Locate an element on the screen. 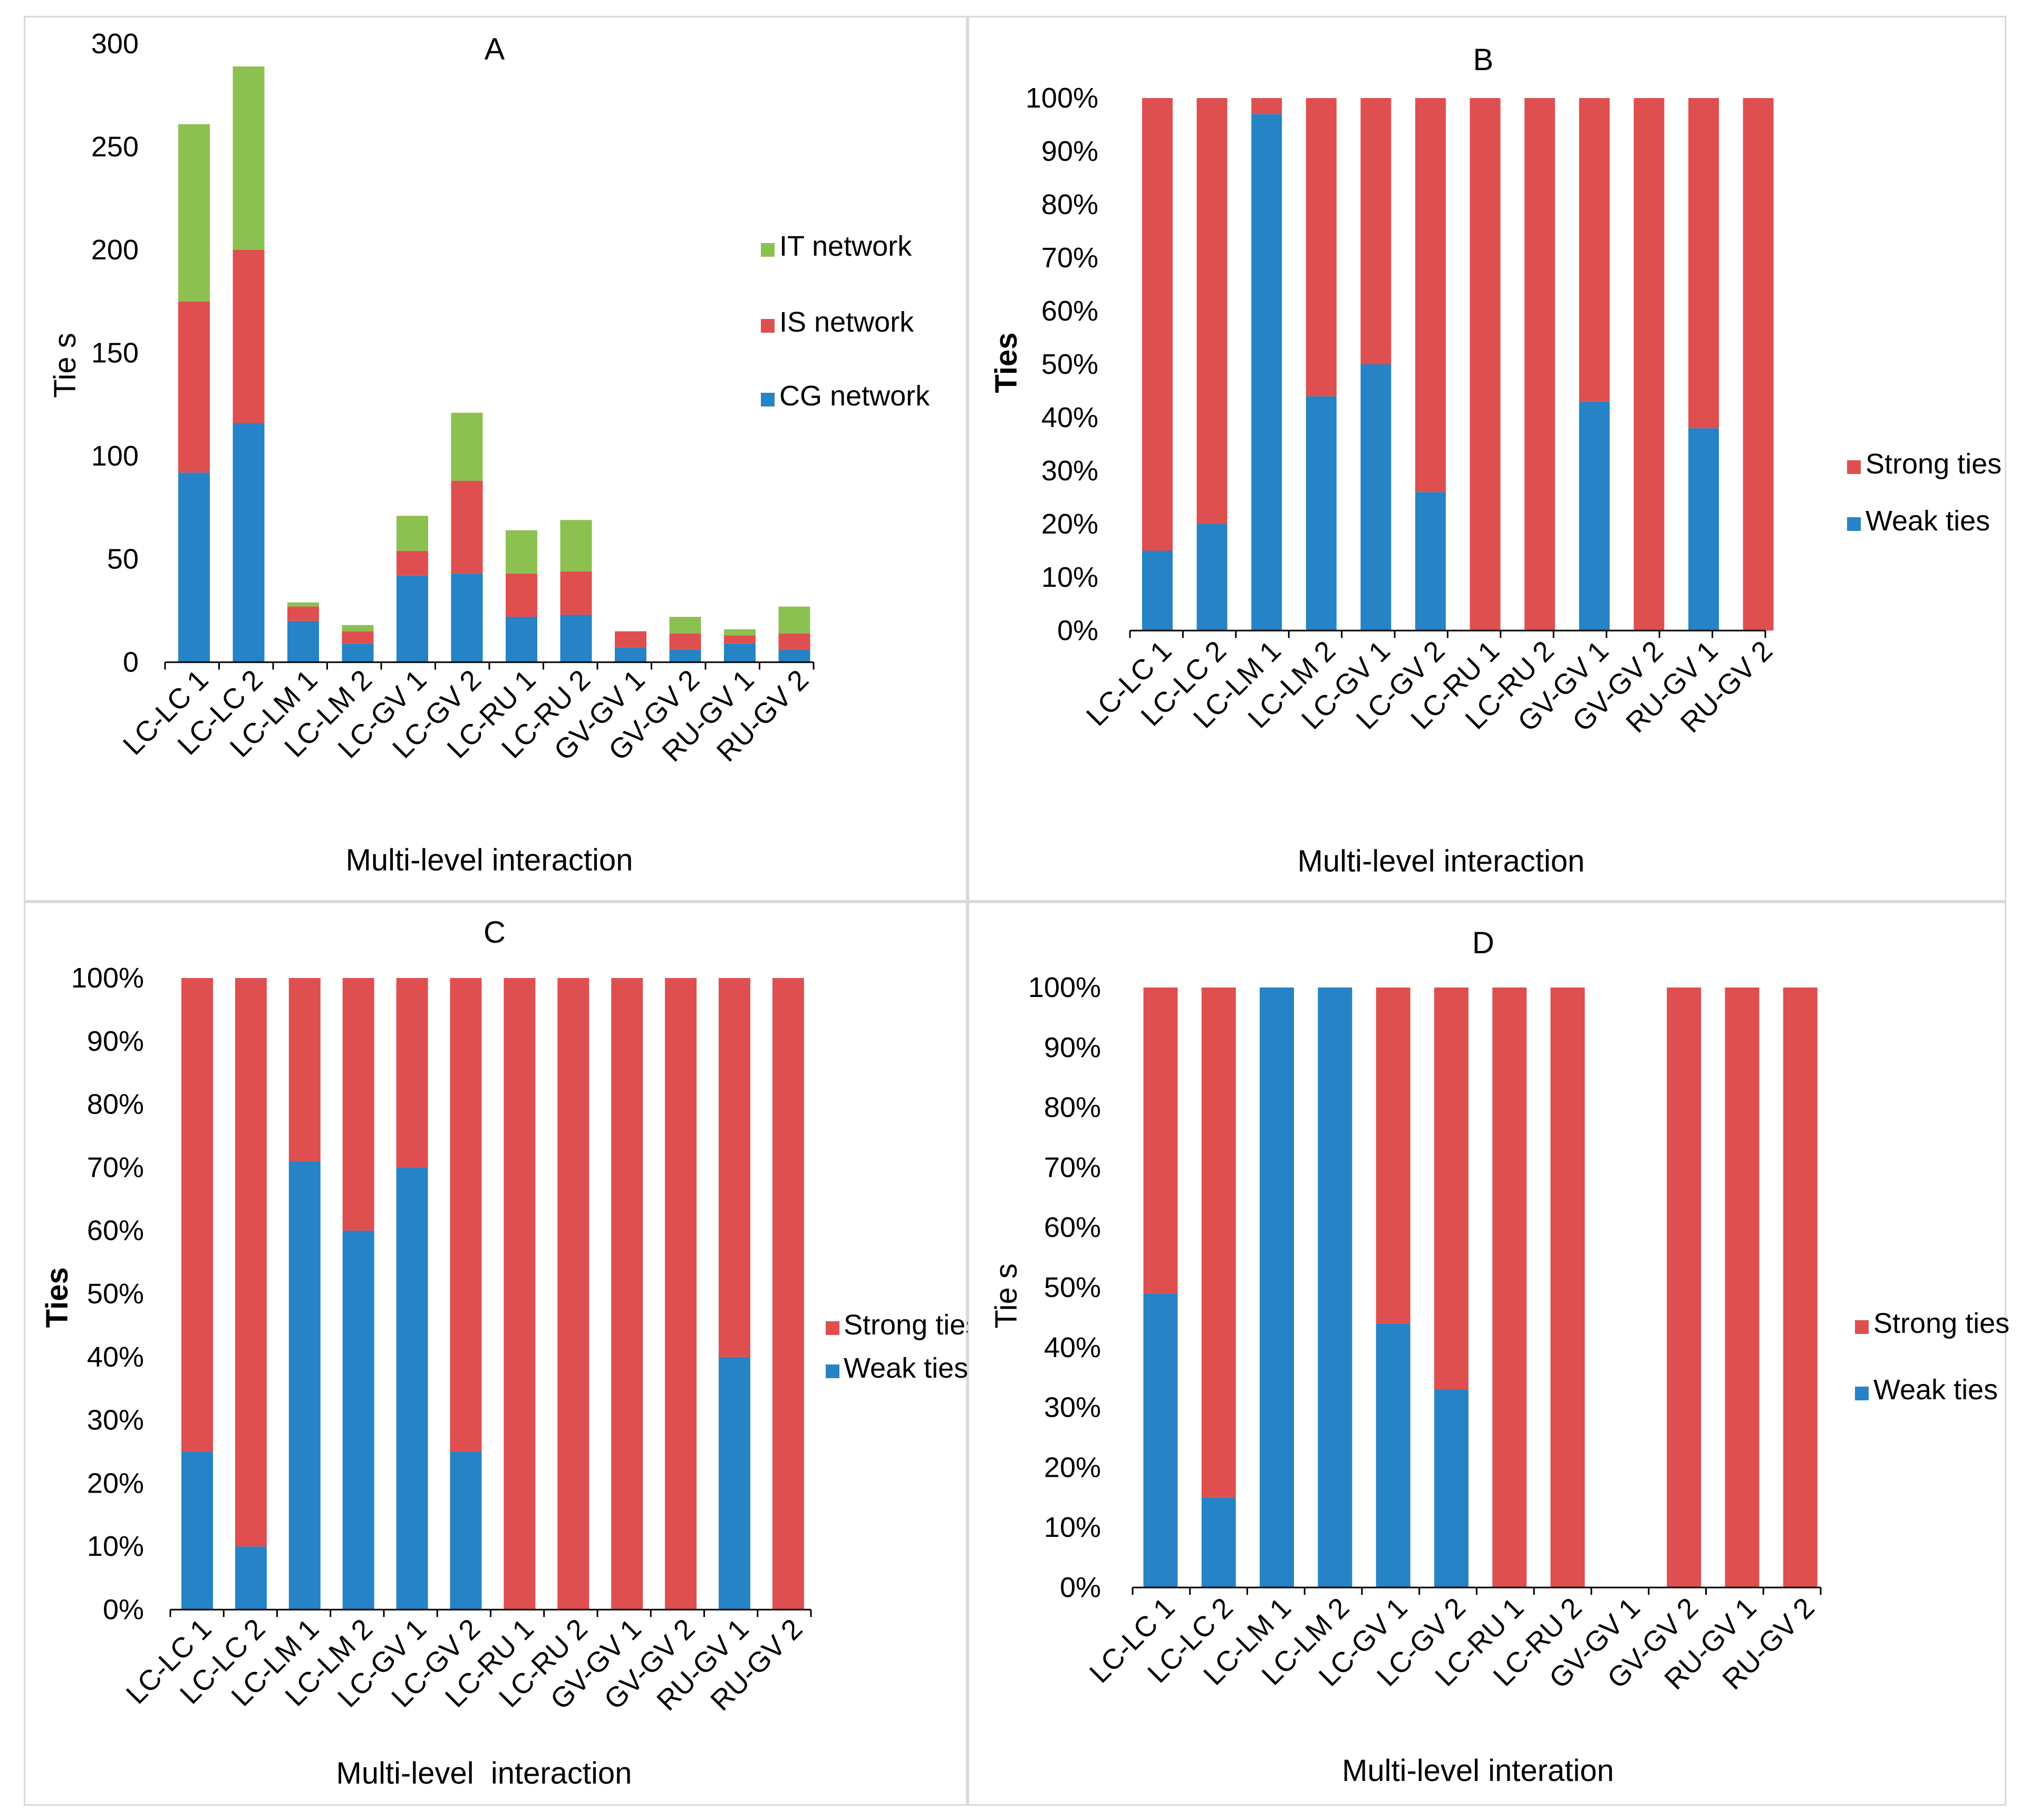  y-axis-label: Ties is located at coordinates (57, 1297).